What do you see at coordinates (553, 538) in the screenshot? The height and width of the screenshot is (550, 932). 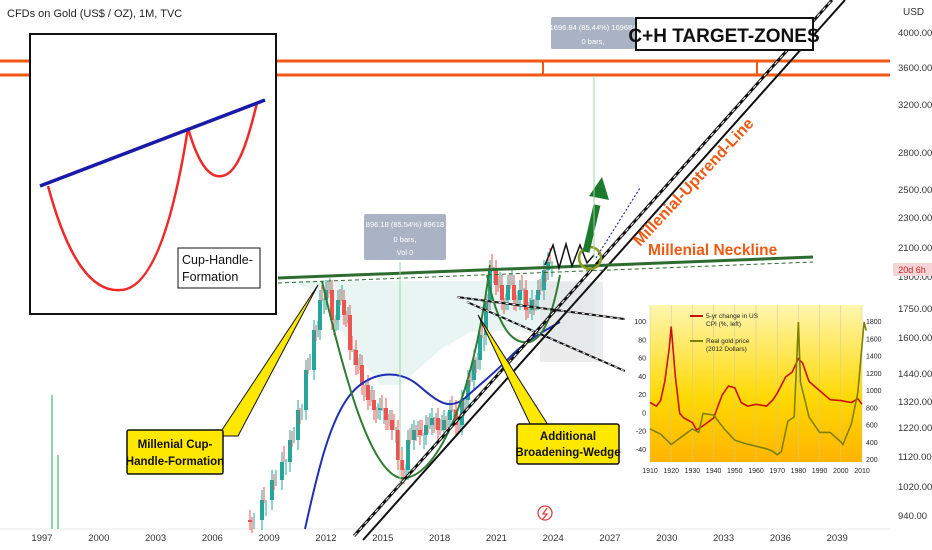 I see `x-tick-label: 2024` at bounding box center [553, 538].